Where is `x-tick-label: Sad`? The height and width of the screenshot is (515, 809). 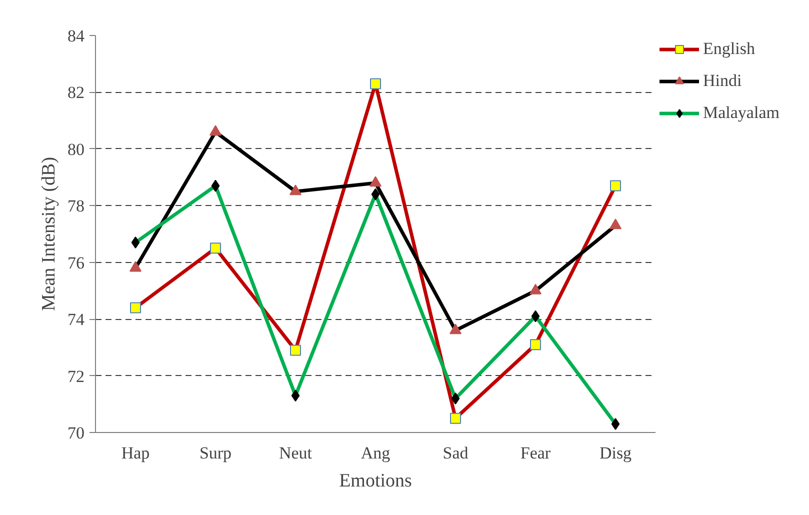
x-tick-label: Sad is located at coordinates (455, 453).